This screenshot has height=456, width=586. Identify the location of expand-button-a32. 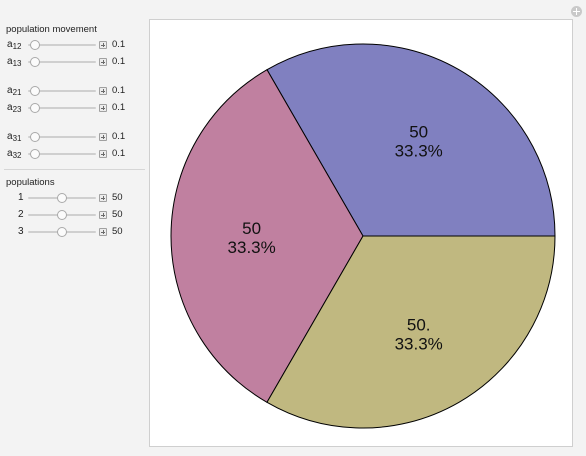
(103, 154).